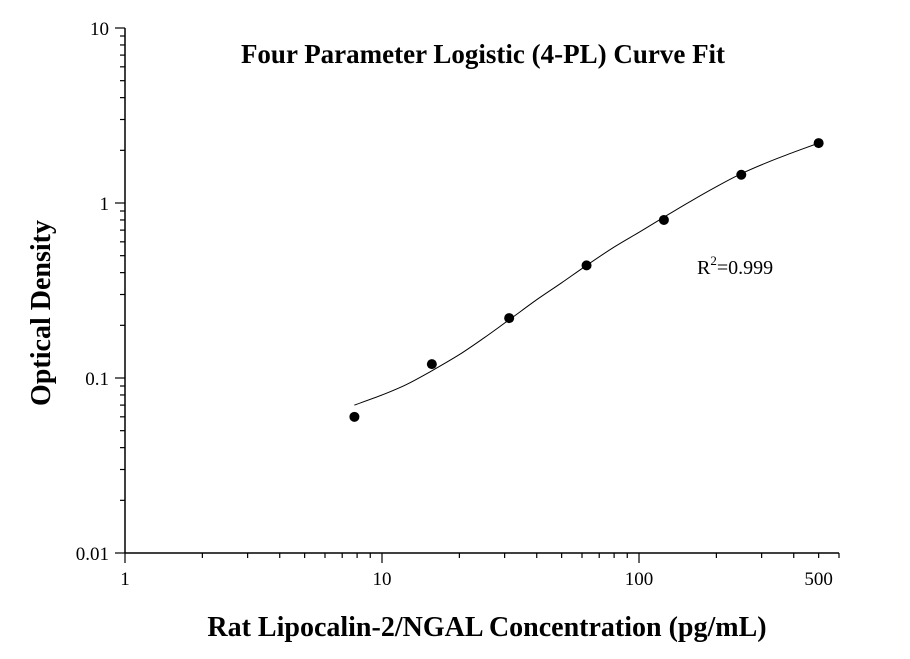  Describe the element at coordinates (105, 204) in the screenshot. I see `y-tick-label: 1` at that location.